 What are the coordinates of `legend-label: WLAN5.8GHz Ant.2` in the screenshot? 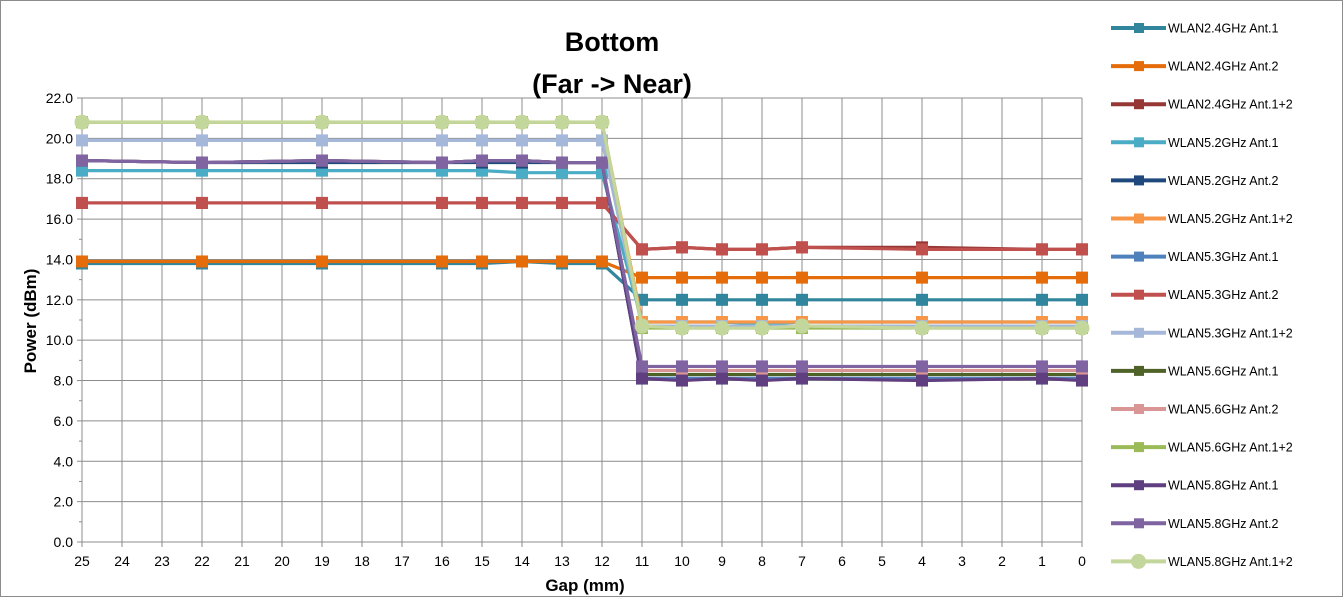 It's located at (1223, 524).